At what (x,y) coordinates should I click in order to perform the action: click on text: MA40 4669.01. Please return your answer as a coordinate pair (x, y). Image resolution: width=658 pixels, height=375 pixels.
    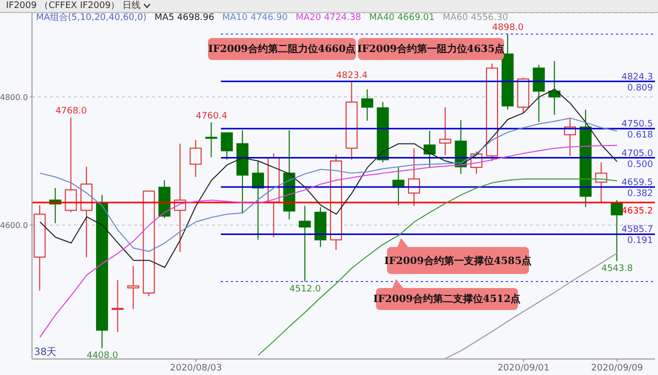
    Looking at the image, I should click on (402, 18).